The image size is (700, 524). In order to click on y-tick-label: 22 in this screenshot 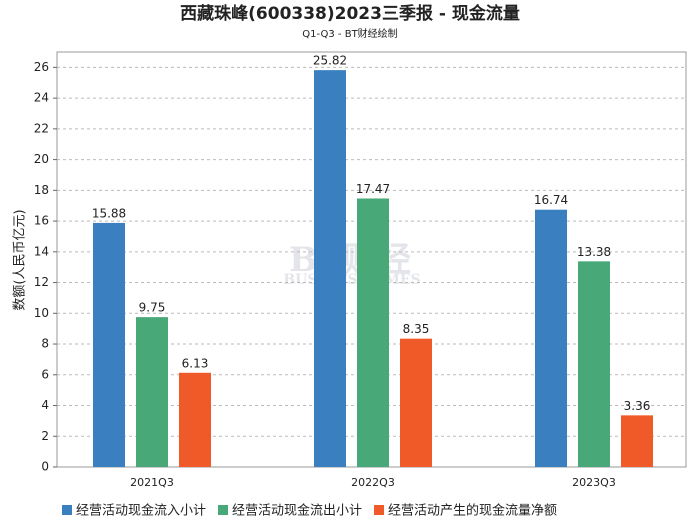, I will do `click(41, 128)`.